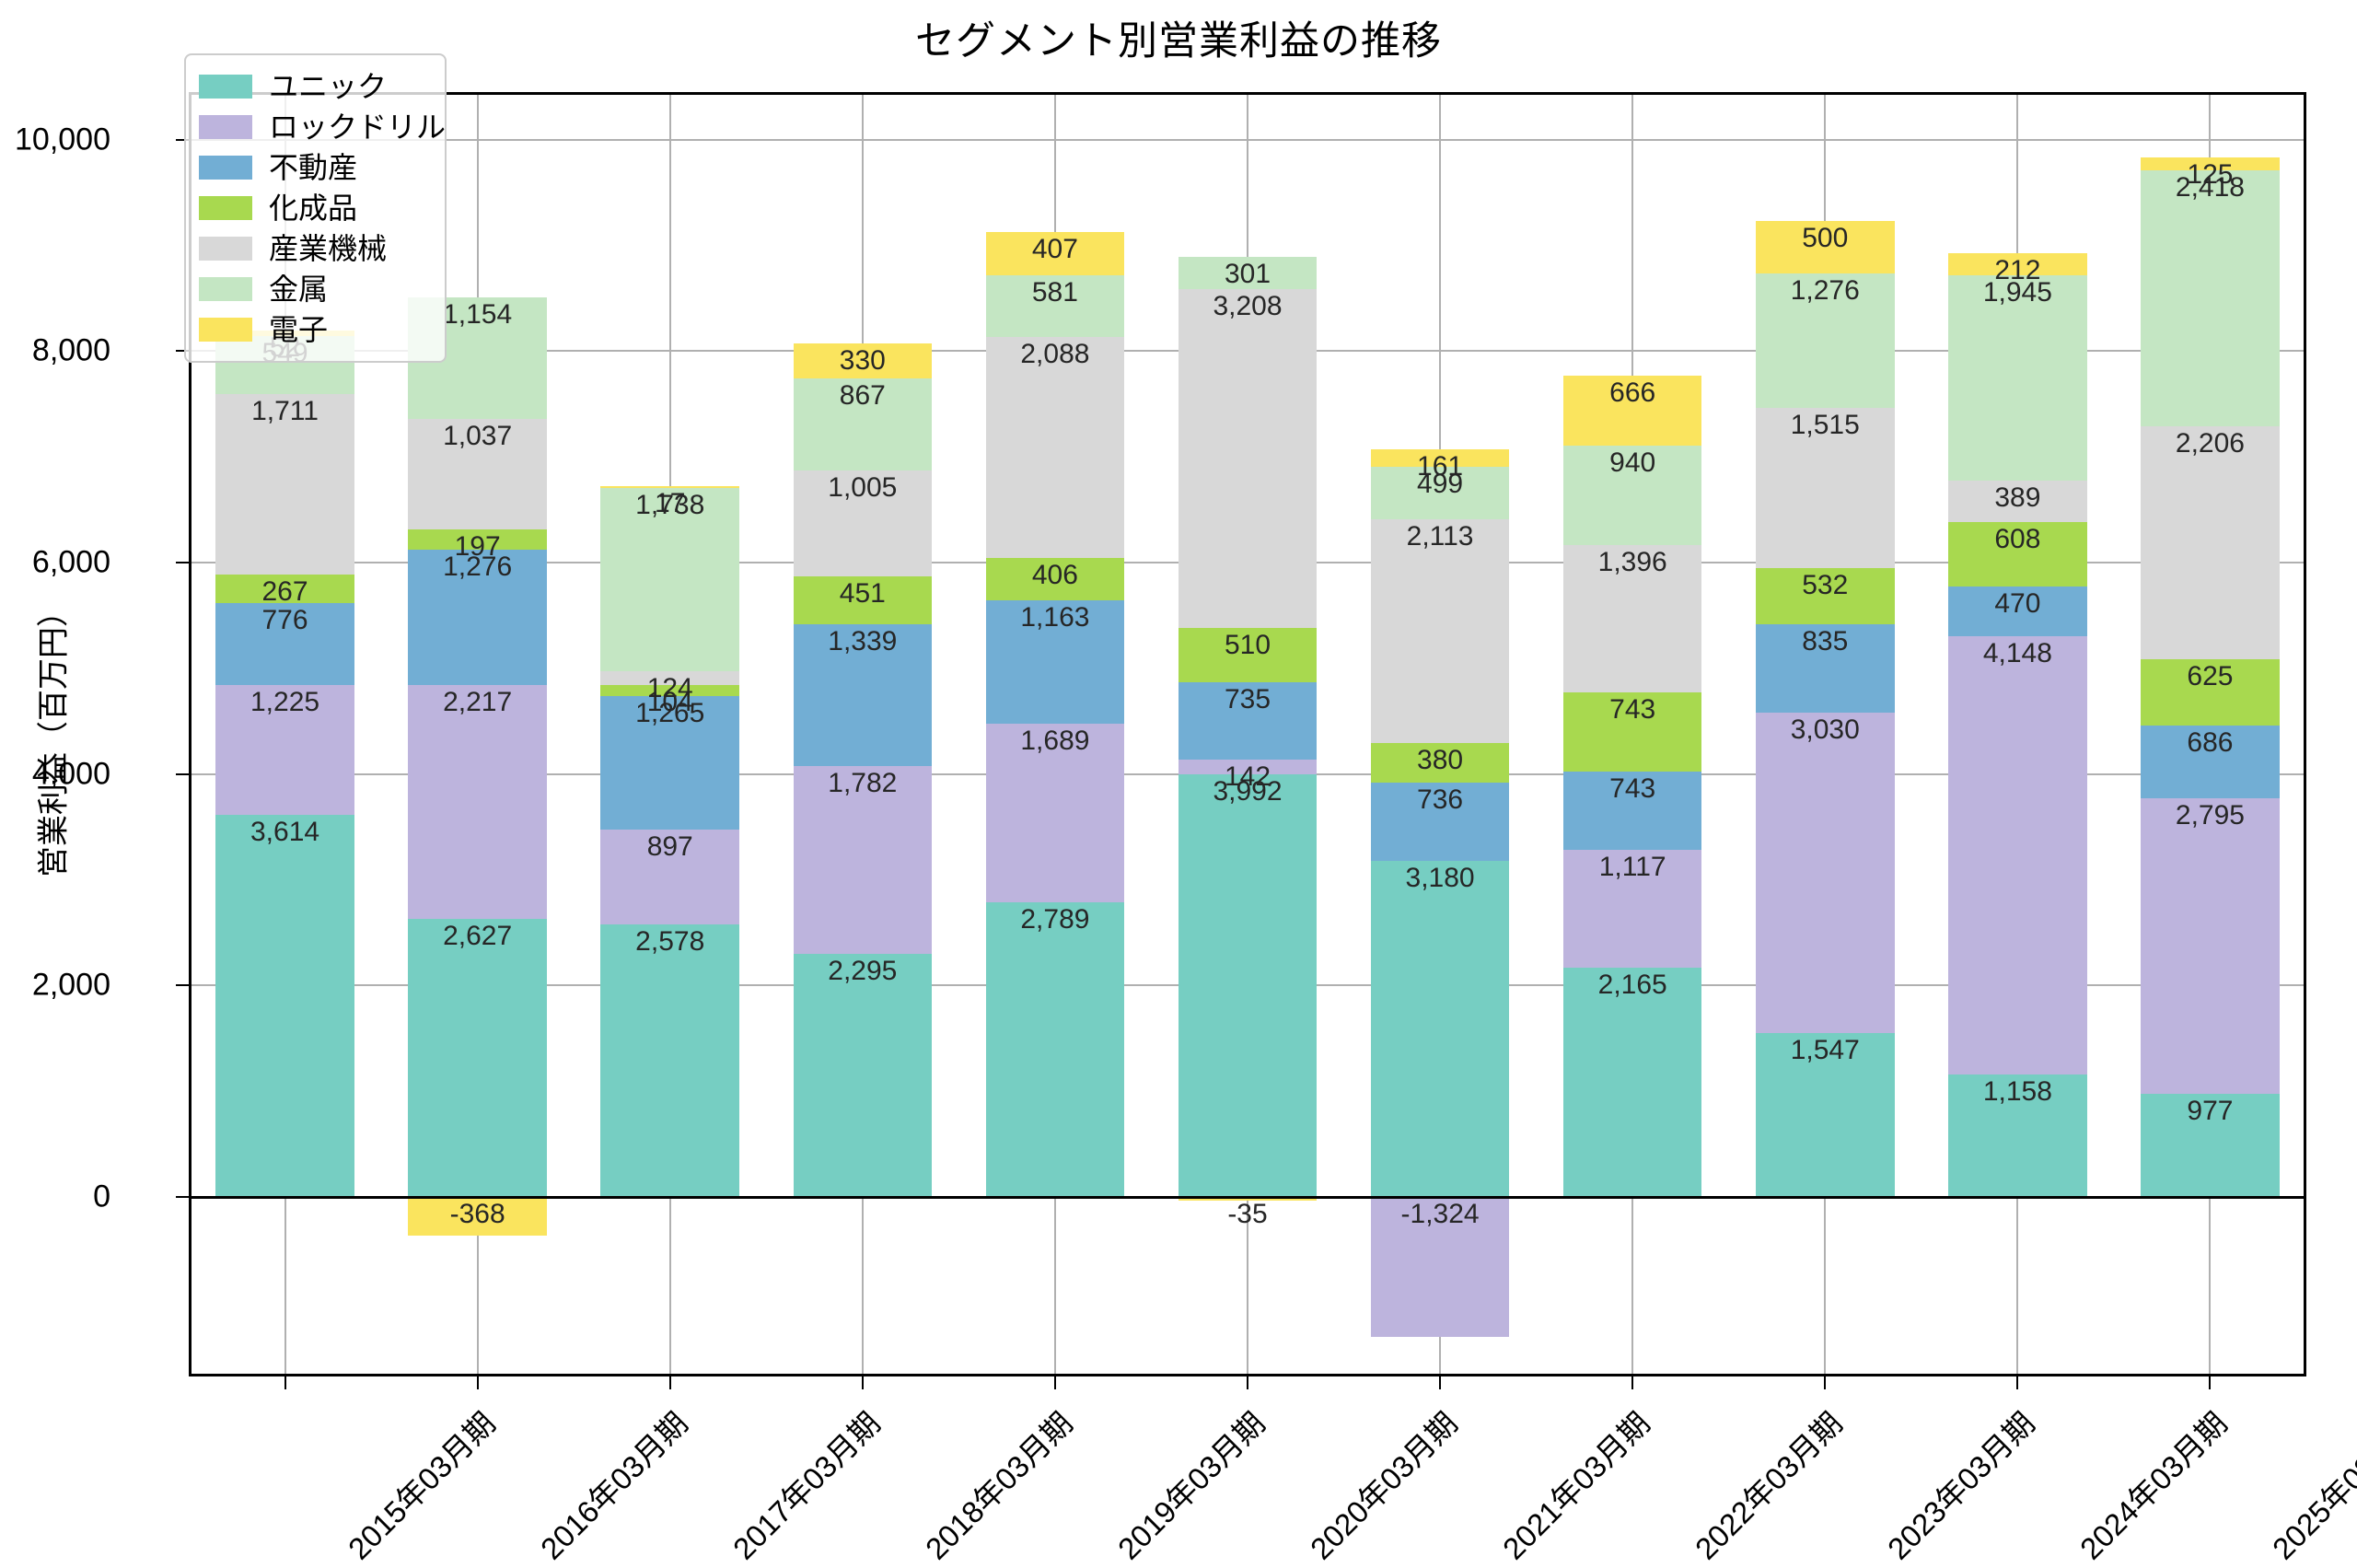 Image resolution: width=2357 pixels, height=1568 pixels. I want to click on bar-value-label: 1,276, so click(478, 567).